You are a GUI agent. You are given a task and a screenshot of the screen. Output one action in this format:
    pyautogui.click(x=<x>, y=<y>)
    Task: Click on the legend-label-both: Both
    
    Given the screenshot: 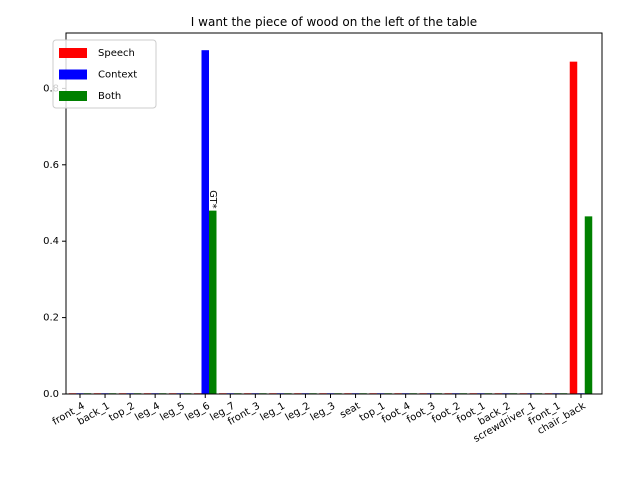 What is the action you would take?
    pyautogui.click(x=109, y=96)
    